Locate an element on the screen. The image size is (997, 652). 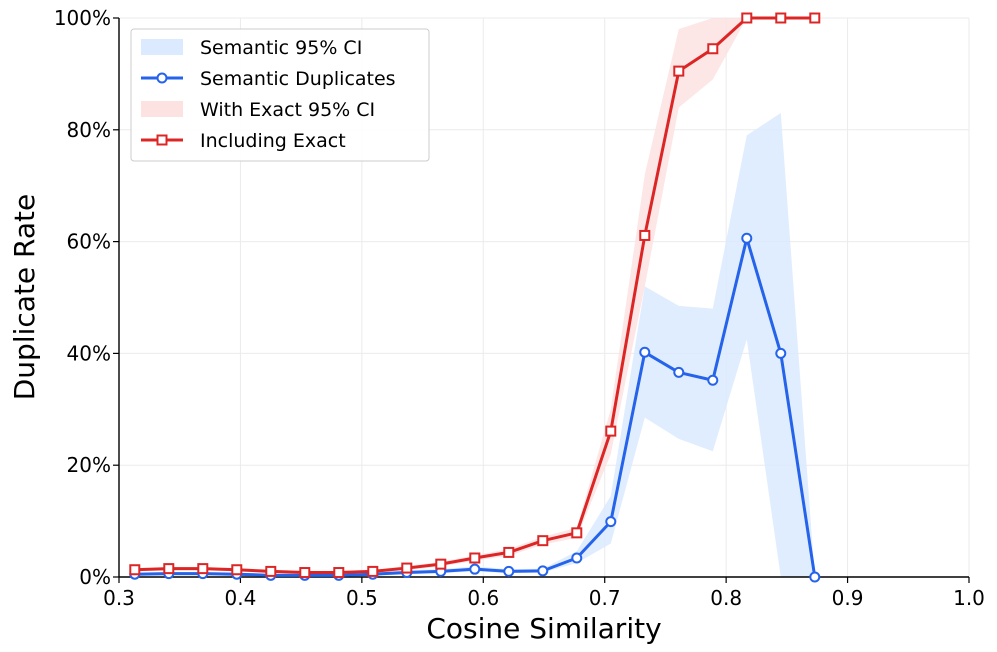
legend-including-exact-label: Including Exact is located at coordinates (273, 141).